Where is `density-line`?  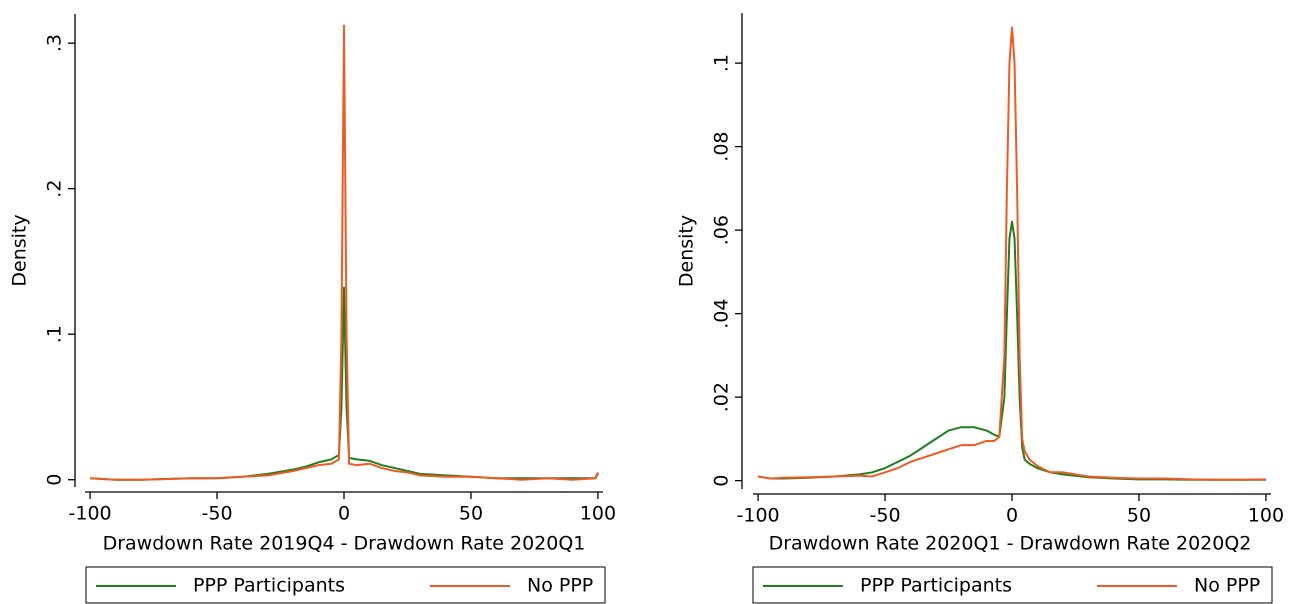
density-line is located at coordinates (344, 383).